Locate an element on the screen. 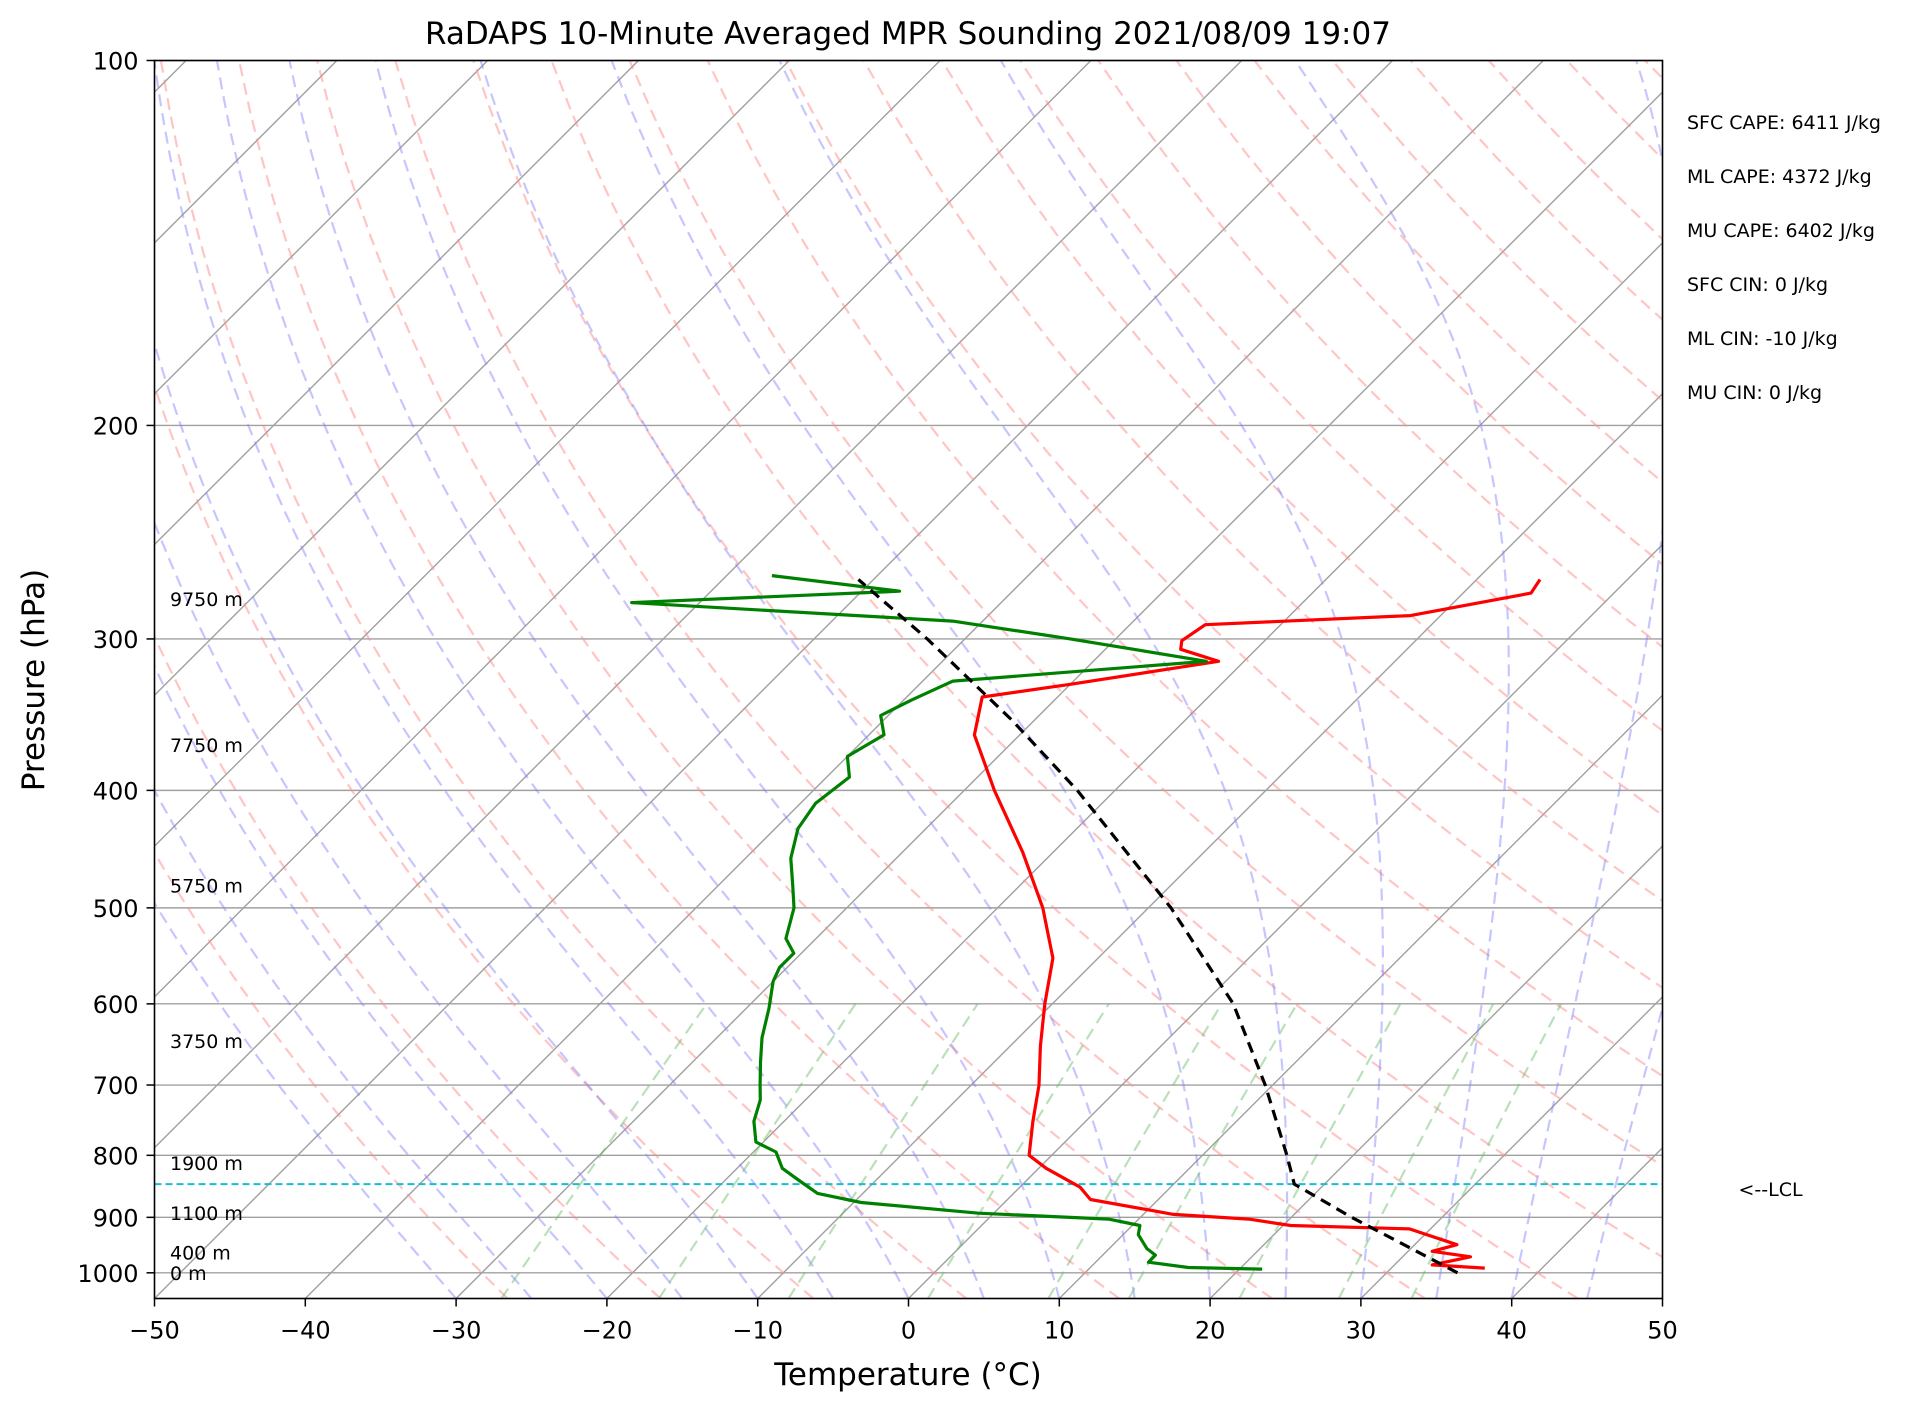 This screenshot has height=1410, width=1925. y-axis-ticks: 100 200 300 400 500 600 700 800 900 1000 is located at coordinates (115, 668).